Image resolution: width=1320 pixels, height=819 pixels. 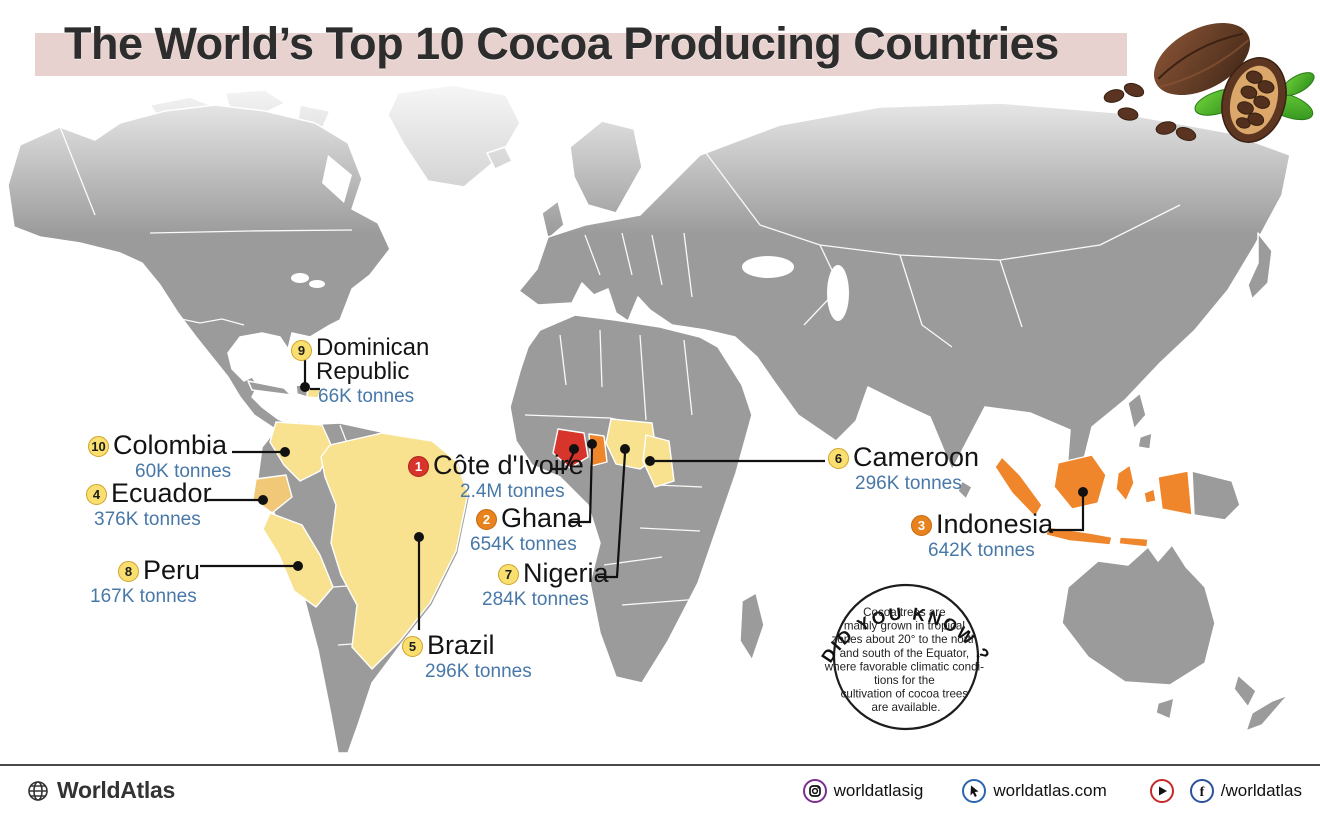 I want to click on label-ecuador: 4 Ecuador 376K tonnes, so click(x=149, y=504).